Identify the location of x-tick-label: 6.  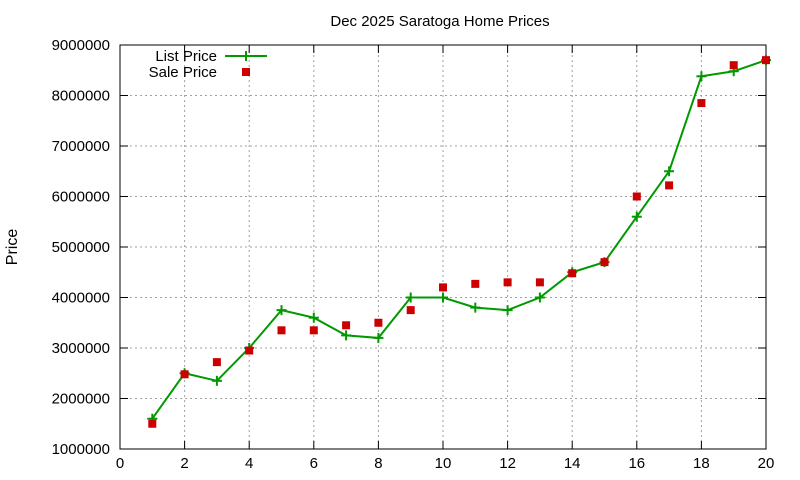
(314, 463).